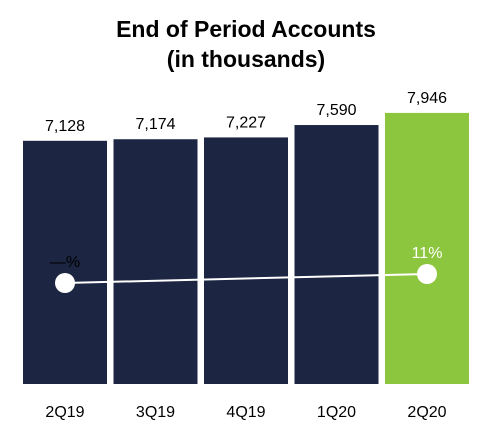 The height and width of the screenshot is (440, 492). What do you see at coordinates (64, 412) in the screenshot?
I see `x-tick-label-2q19: 2Q19` at bounding box center [64, 412].